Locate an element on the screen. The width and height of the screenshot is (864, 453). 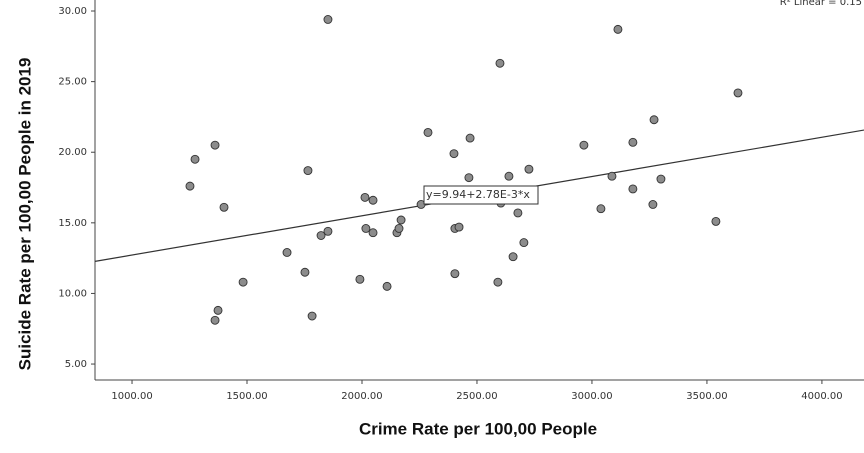
y-tick-label: 15.00 is located at coordinates (72, 223).